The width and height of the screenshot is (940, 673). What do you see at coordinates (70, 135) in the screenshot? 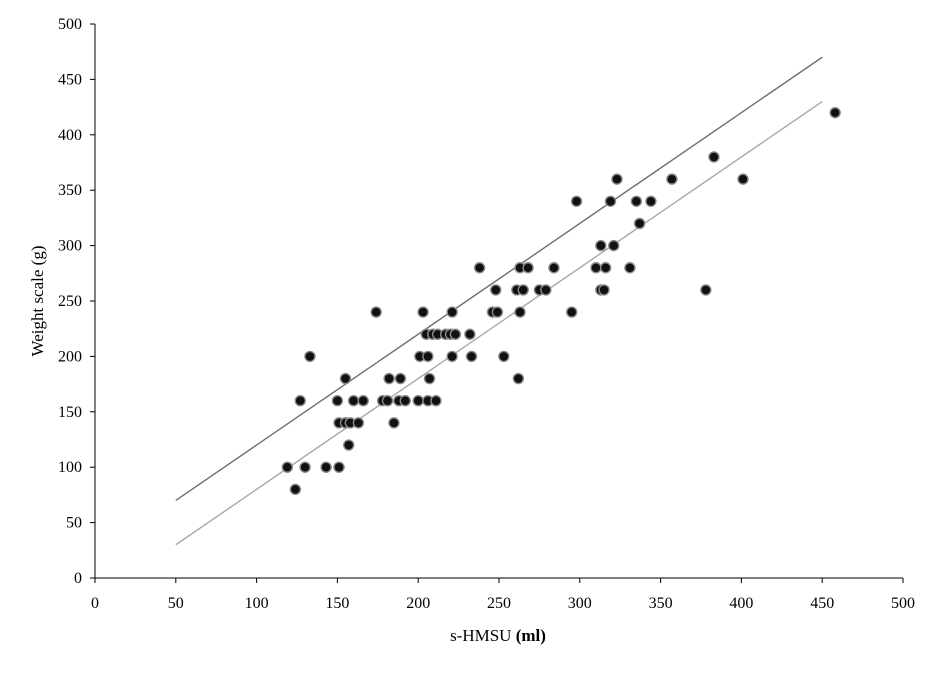
I see `y-tick-label: 400` at bounding box center [70, 135].